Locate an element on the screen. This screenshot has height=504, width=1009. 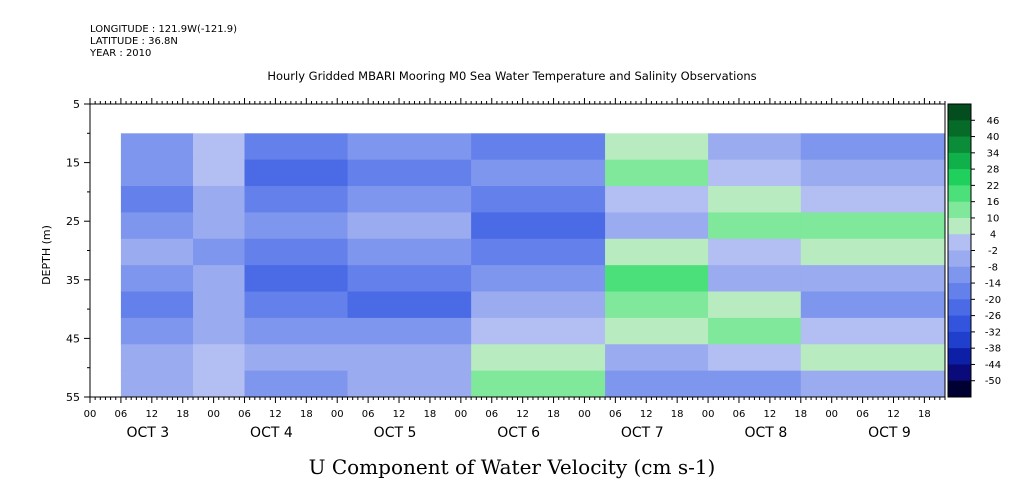
latitude-label: LATITUDE : 36.8N is located at coordinates (134, 41).